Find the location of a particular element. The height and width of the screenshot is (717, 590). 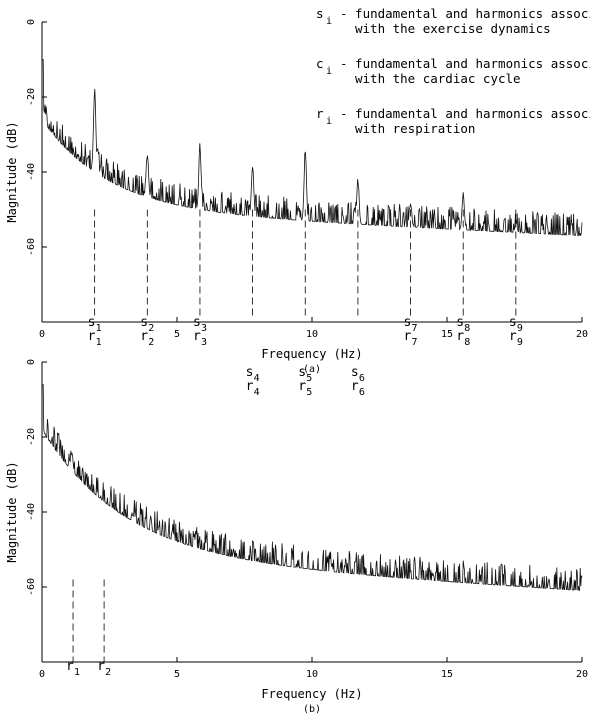

legend-symbol: c is located at coordinates (320, 63).